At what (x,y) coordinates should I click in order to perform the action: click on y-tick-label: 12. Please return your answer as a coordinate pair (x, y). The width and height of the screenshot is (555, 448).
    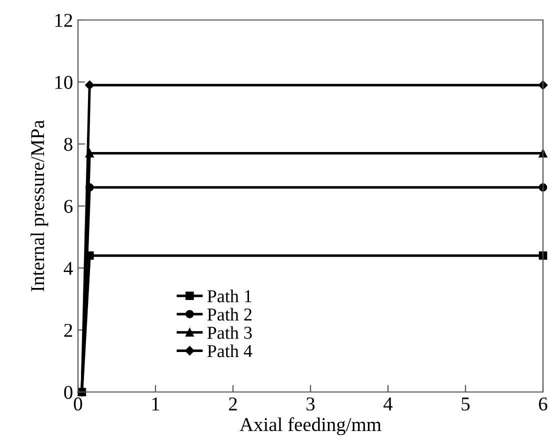
    Looking at the image, I should click on (63, 20).